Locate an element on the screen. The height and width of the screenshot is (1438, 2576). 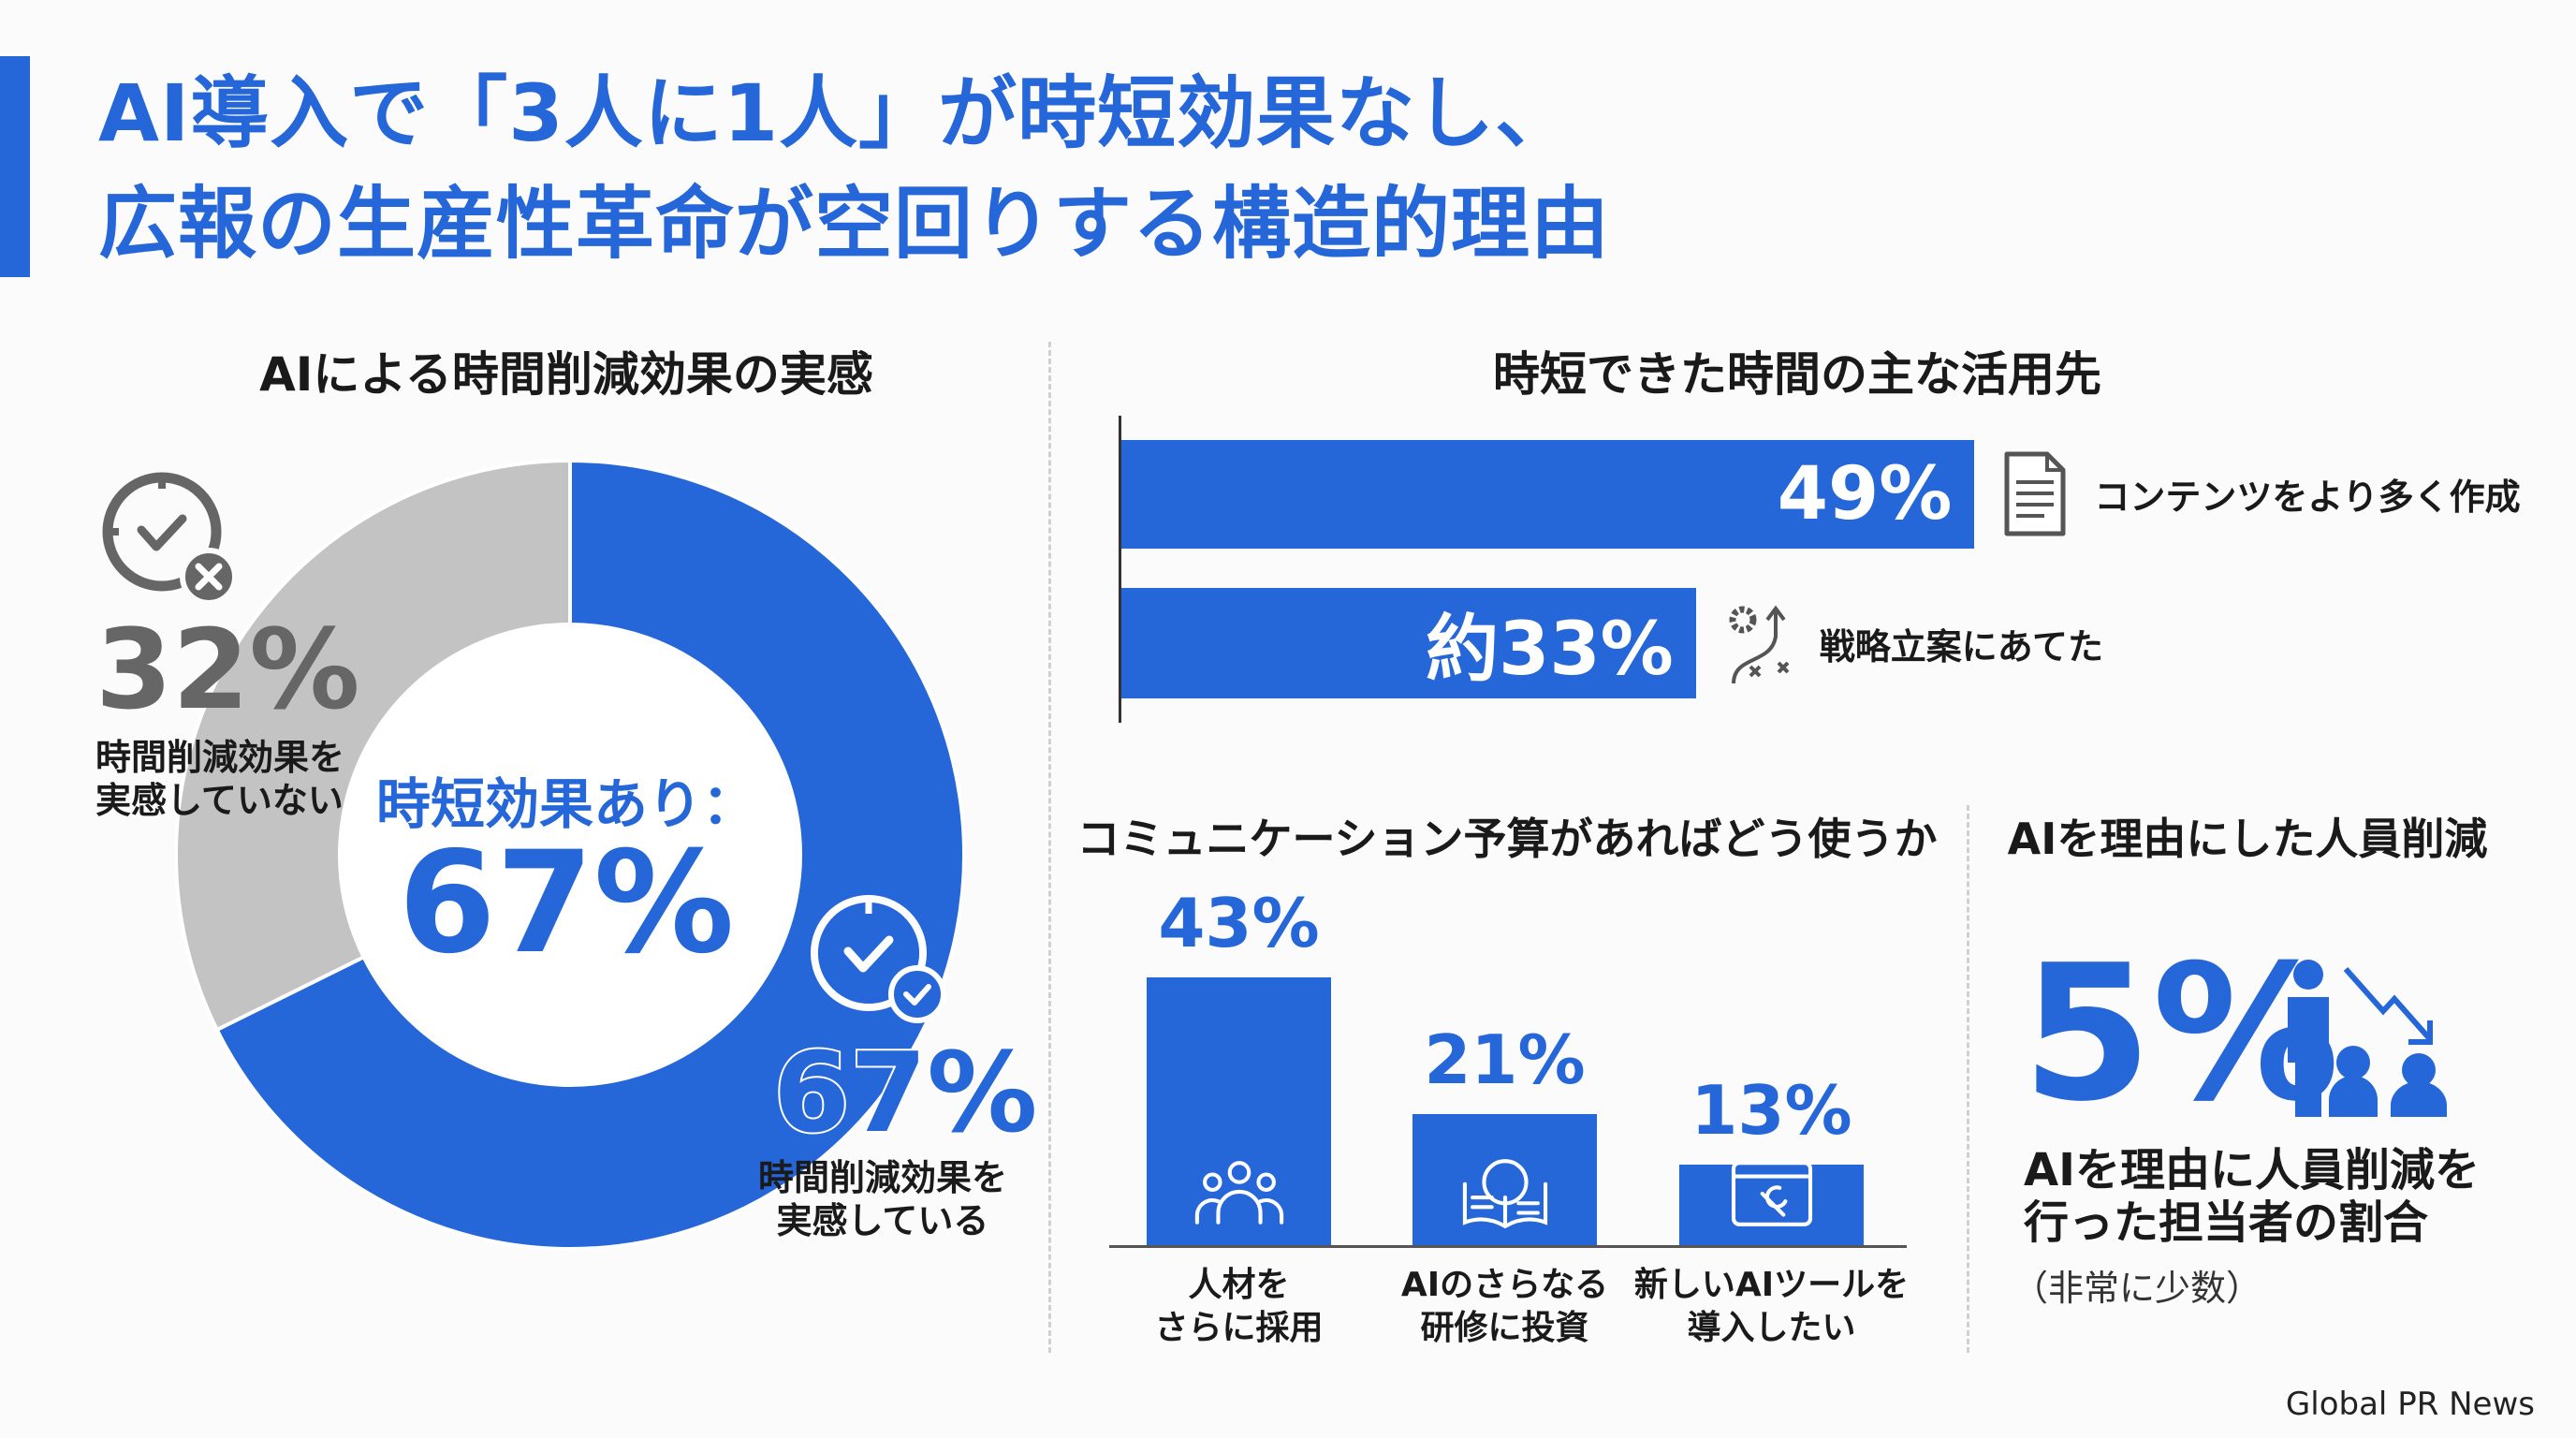
slice-yes-label: 時間削減効果を 実感している is located at coordinates (882, 1199).